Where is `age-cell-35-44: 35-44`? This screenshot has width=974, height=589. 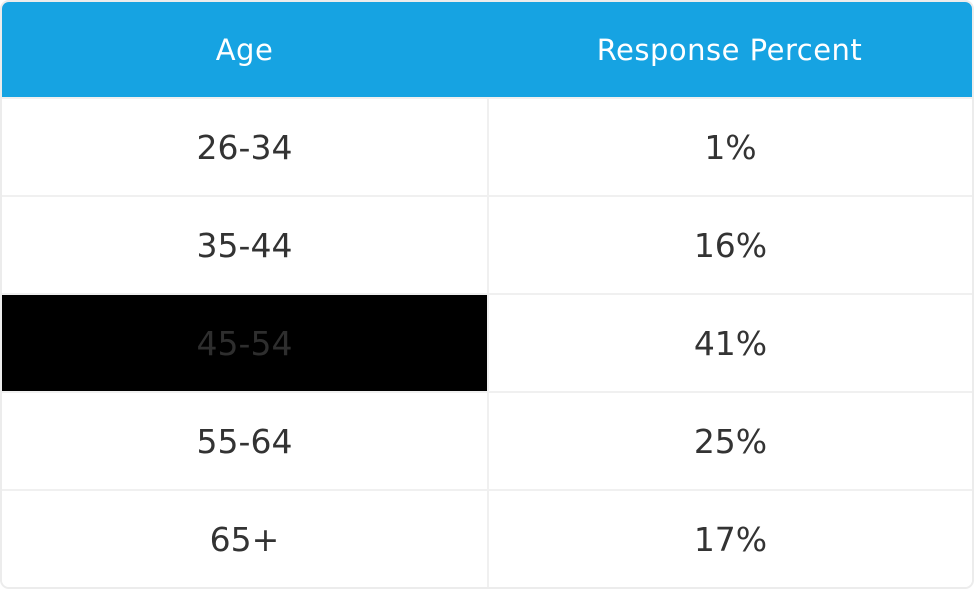
age-cell-35-44: 35-44 is located at coordinates (244, 244).